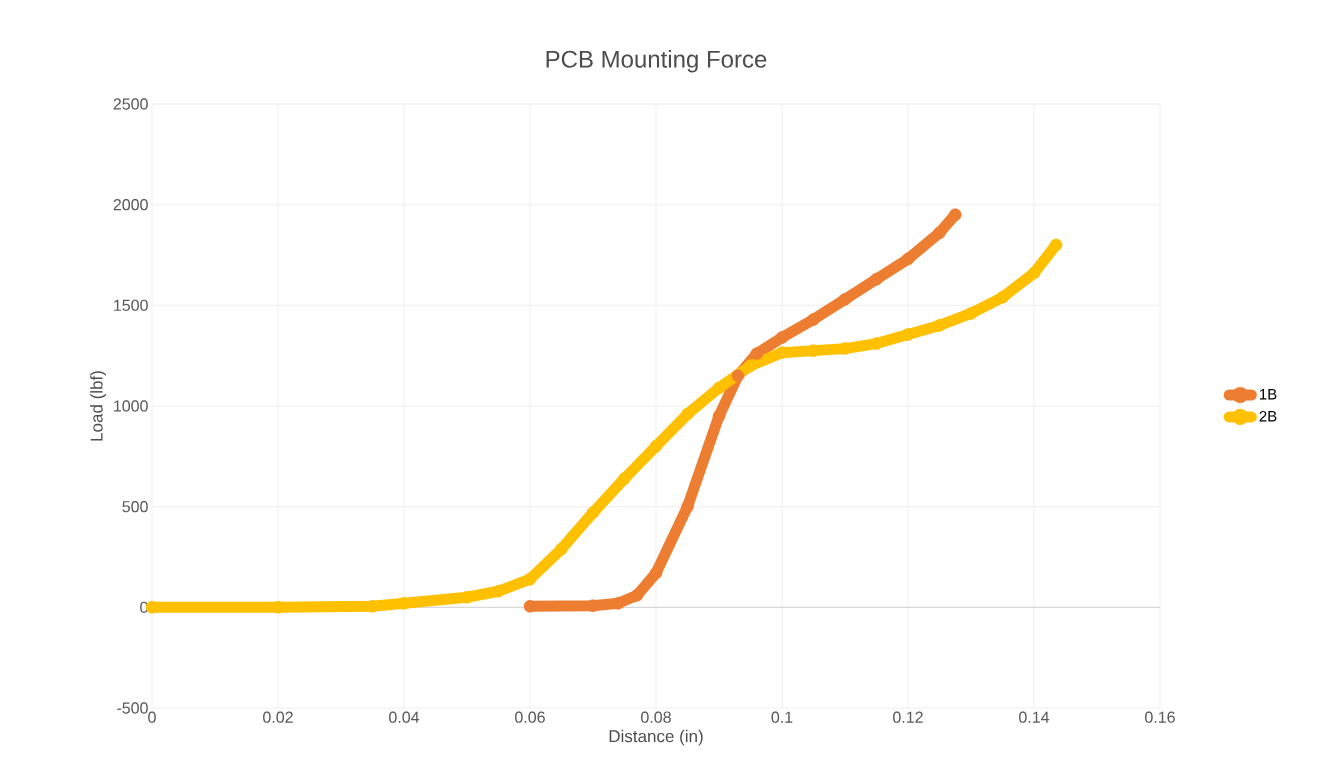 The width and height of the screenshot is (1330, 774). Describe the element at coordinates (404, 717) in the screenshot. I see `x-tick-label: 0.04` at that location.